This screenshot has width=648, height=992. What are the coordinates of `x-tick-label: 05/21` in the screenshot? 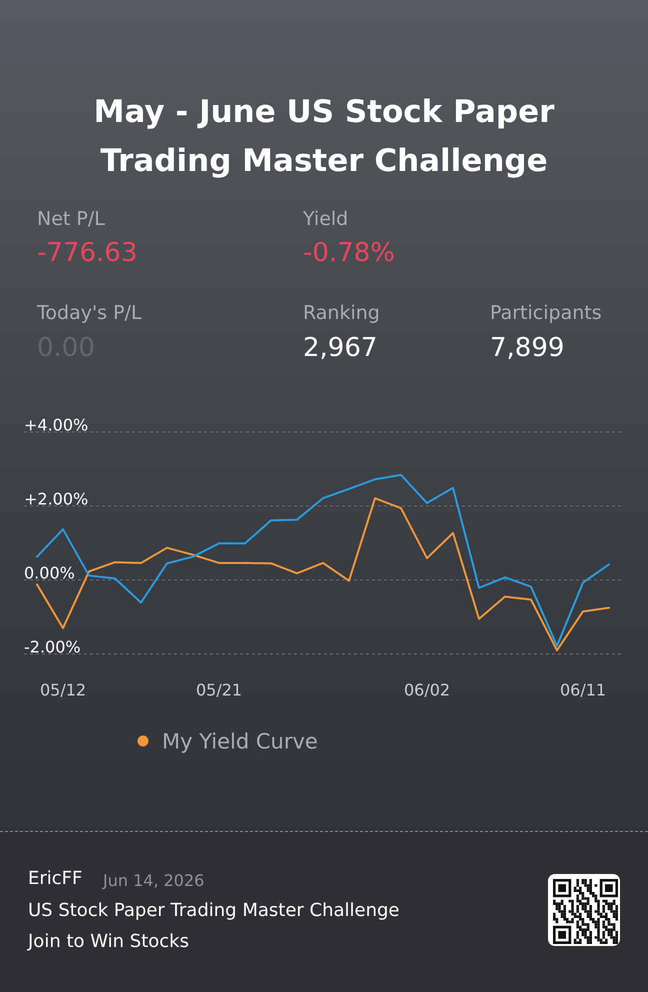 It's located at (219, 690).